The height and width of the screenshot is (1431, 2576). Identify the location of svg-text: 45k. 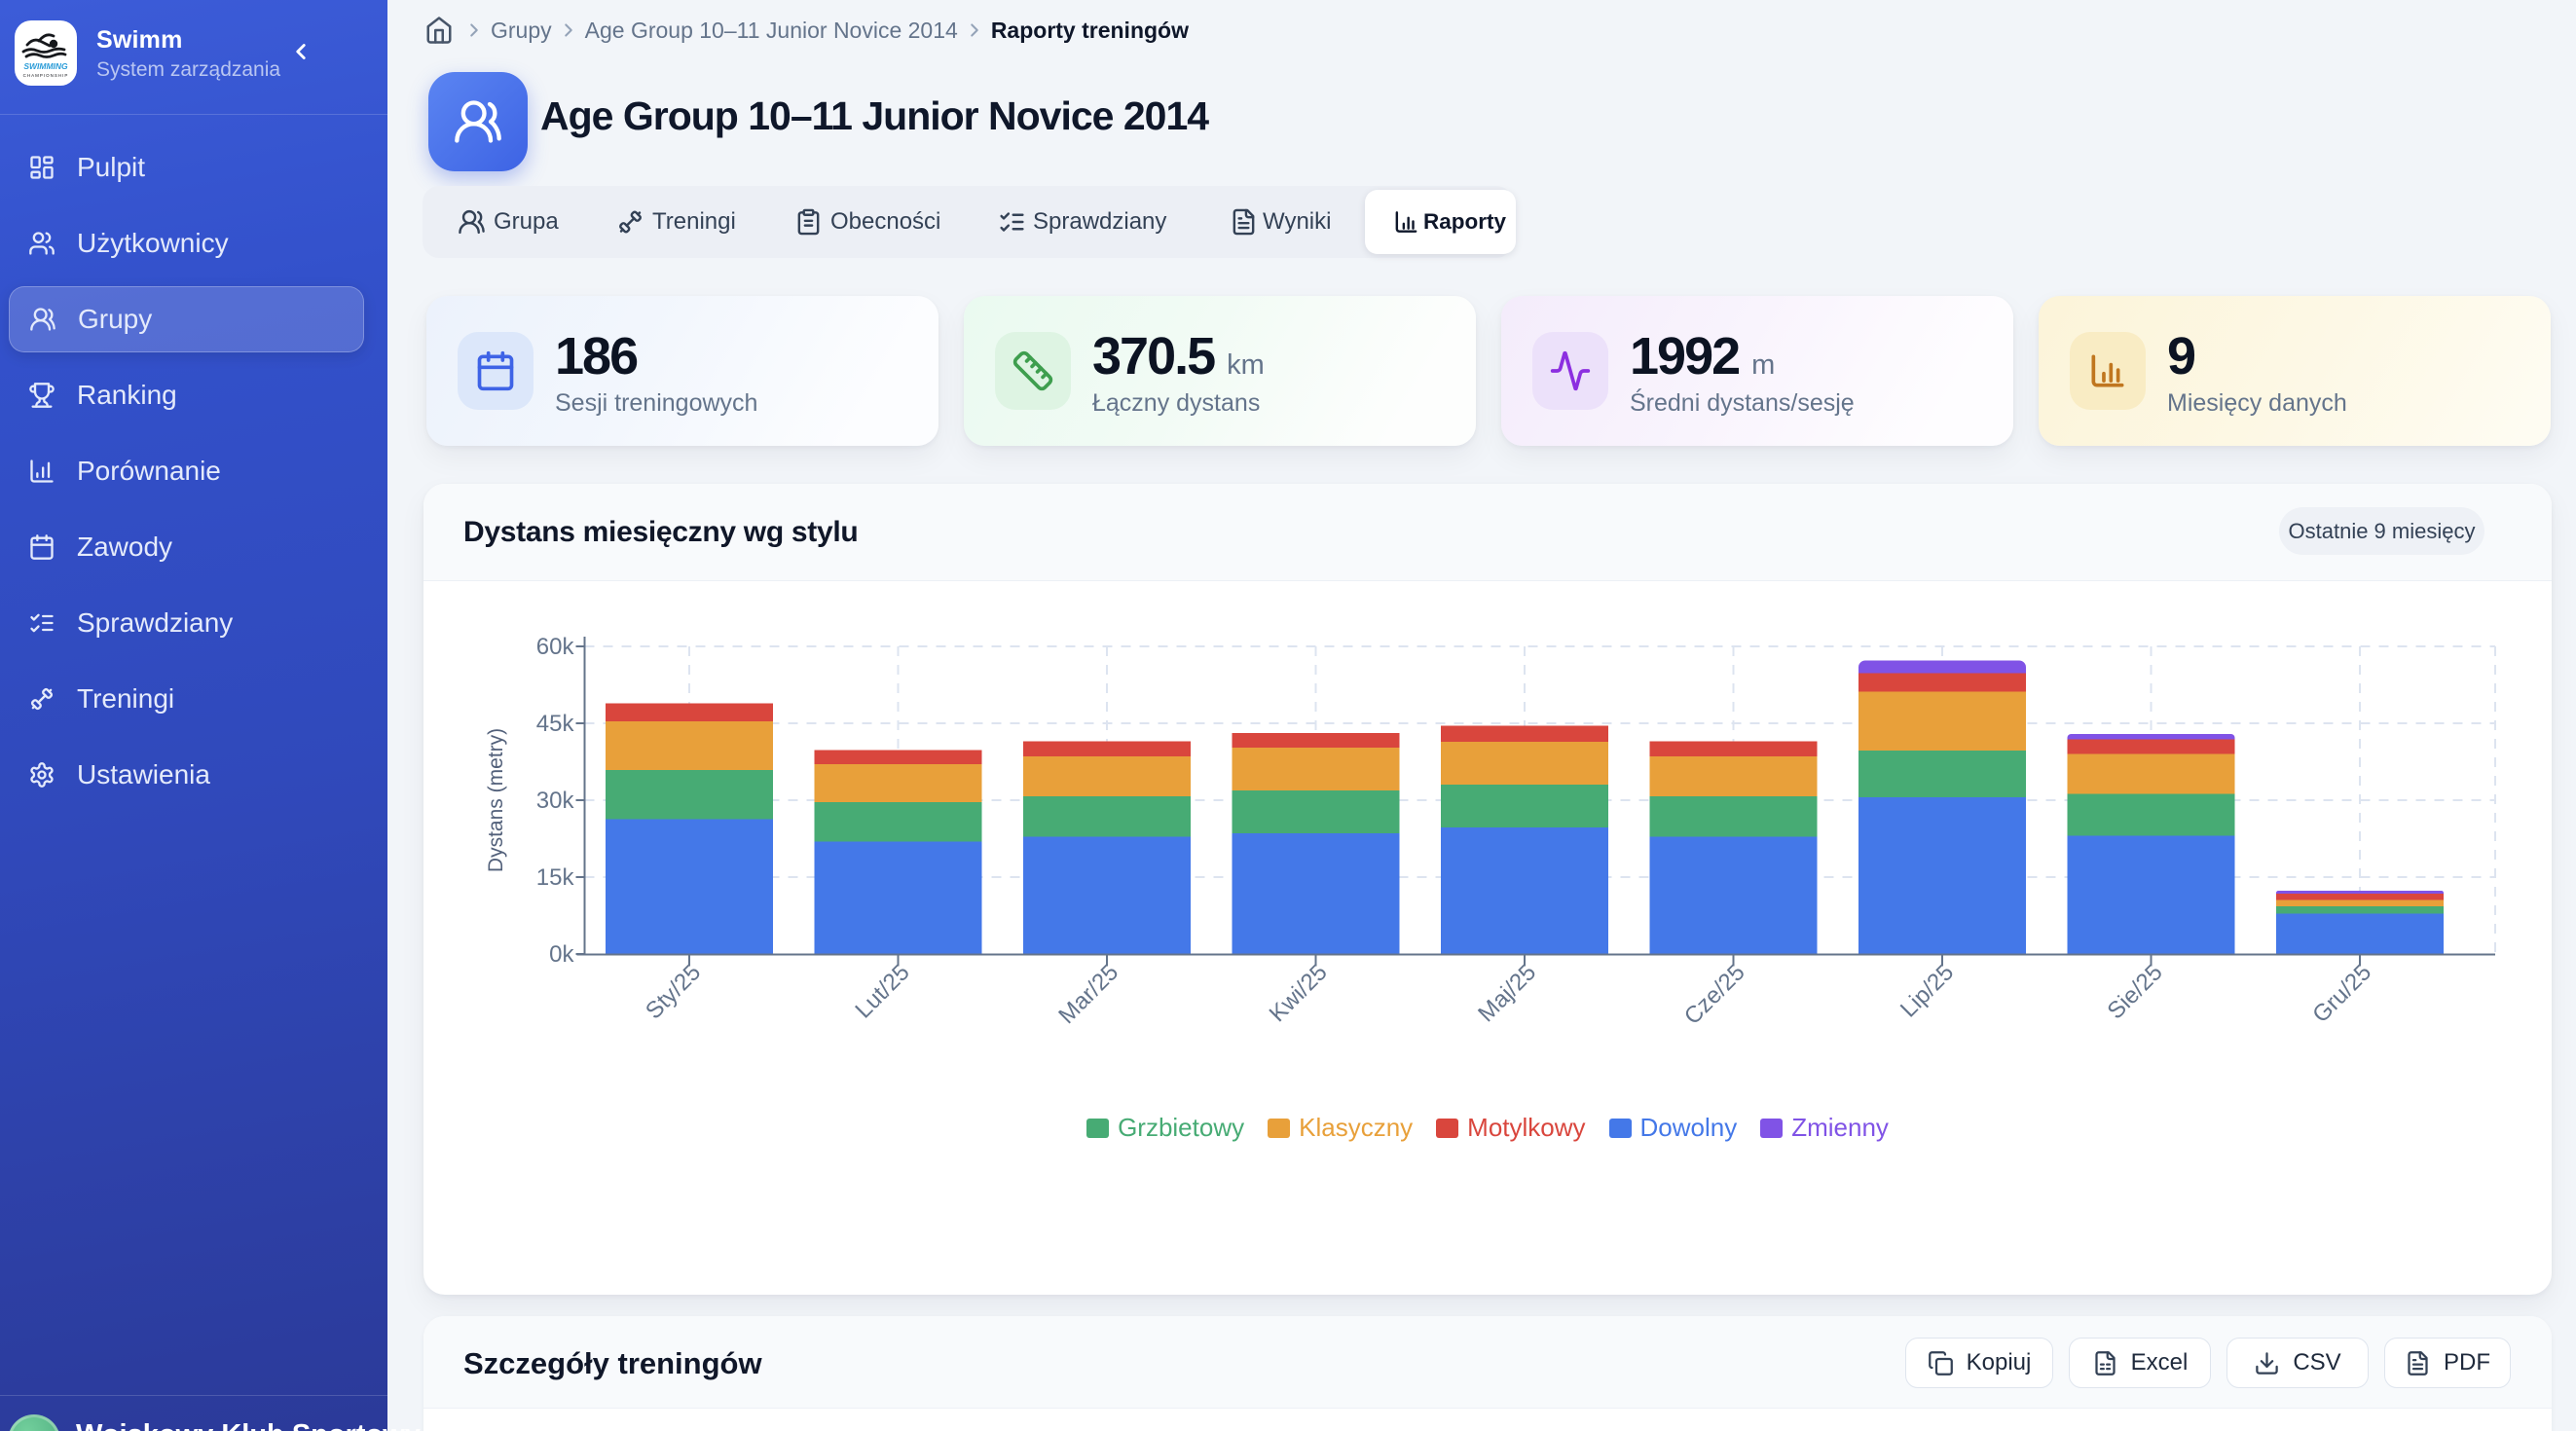
(555, 724).